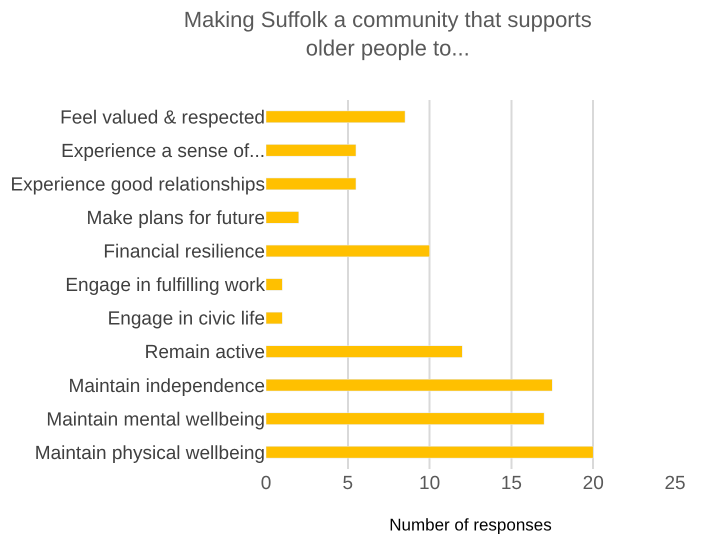 The width and height of the screenshot is (705, 541). Describe the element at coordinates (675, 483) in the screenshot. I see `x-tick-label: 25` at that location.